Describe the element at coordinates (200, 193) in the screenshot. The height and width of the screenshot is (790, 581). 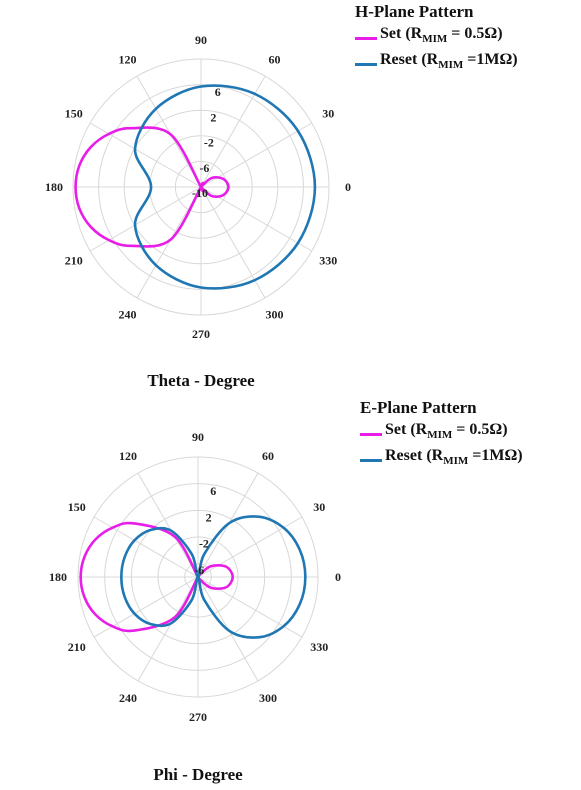
I see `radial-tick-10: -10` at that location.